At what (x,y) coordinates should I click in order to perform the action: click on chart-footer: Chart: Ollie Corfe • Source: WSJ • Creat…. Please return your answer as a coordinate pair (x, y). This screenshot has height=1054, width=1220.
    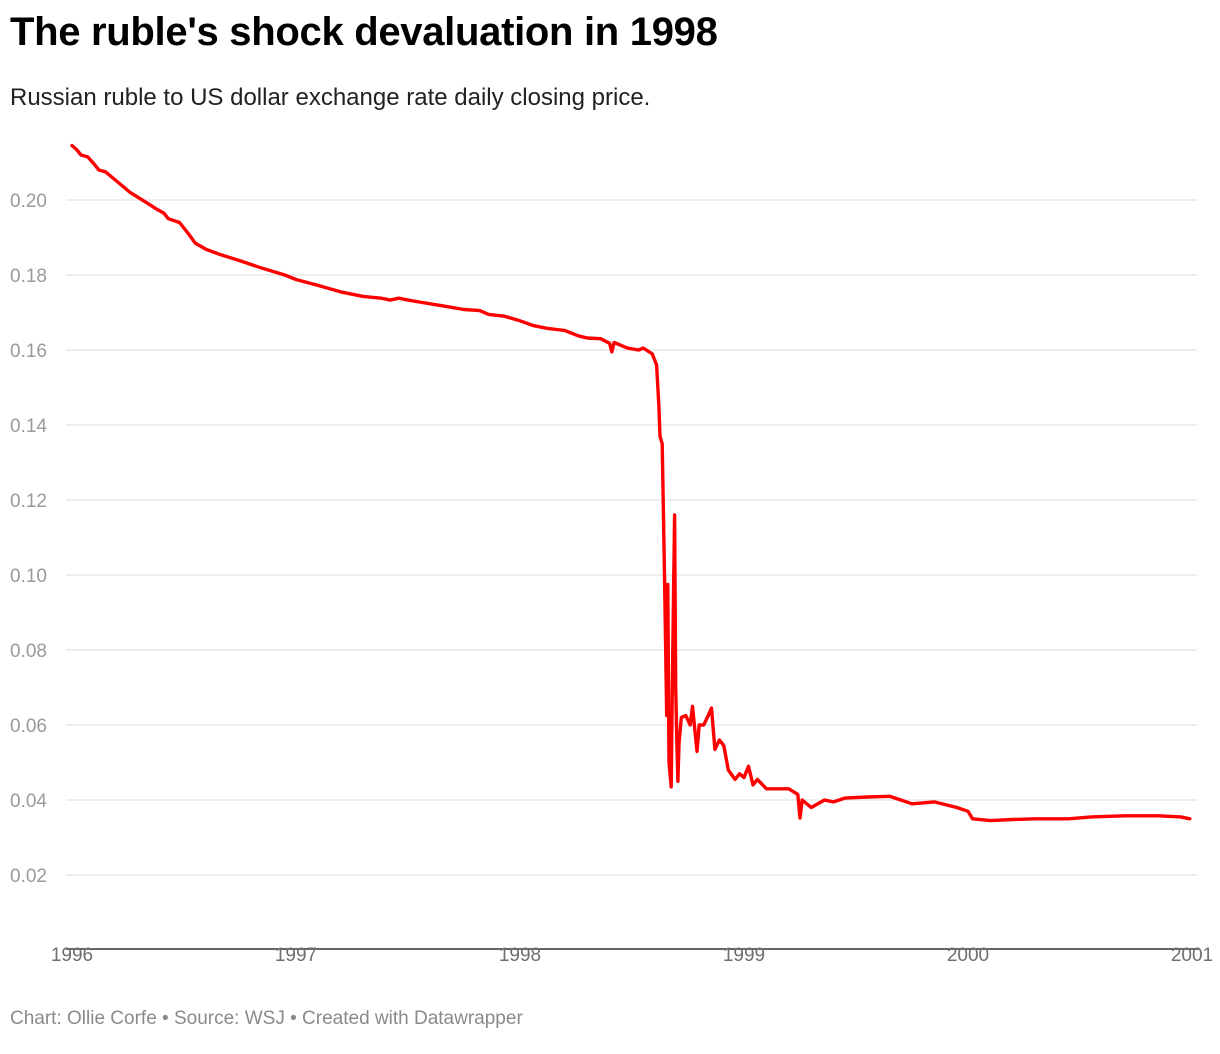
    Looking at the image, I should click on (266, 1018).